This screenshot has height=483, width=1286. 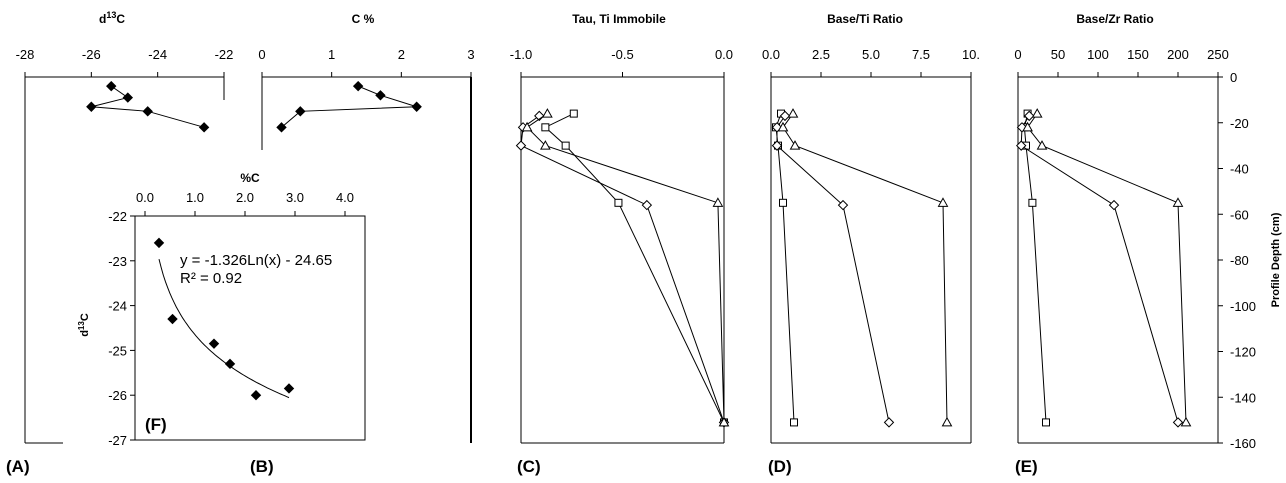 What do you see at coordinates (521, 54) in the screenshot?
I see `x-tick-label: -1.0` at bounding box center [521, 54].